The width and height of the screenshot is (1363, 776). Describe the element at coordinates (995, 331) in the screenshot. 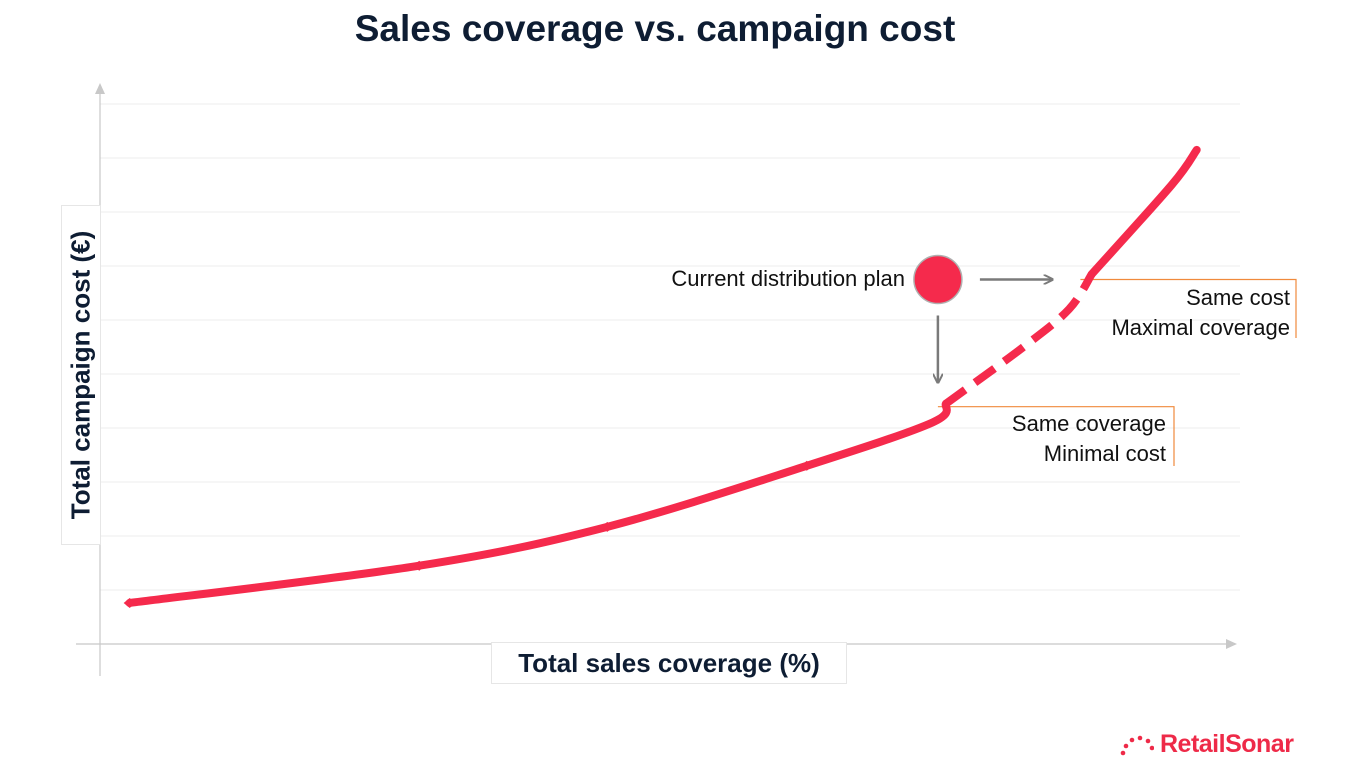

I see `arrows` at that location.